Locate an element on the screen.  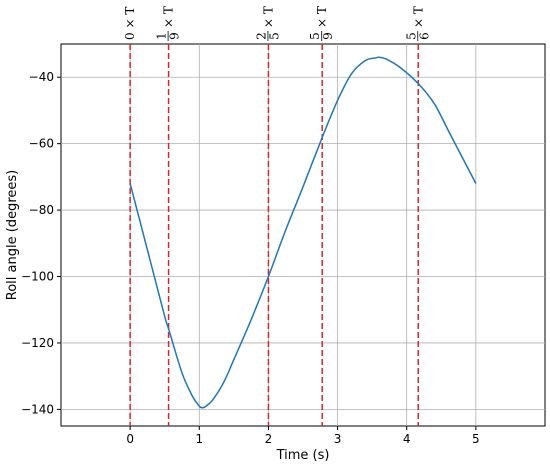
y-tick-label: −120 is located at coordinates (37, 343).